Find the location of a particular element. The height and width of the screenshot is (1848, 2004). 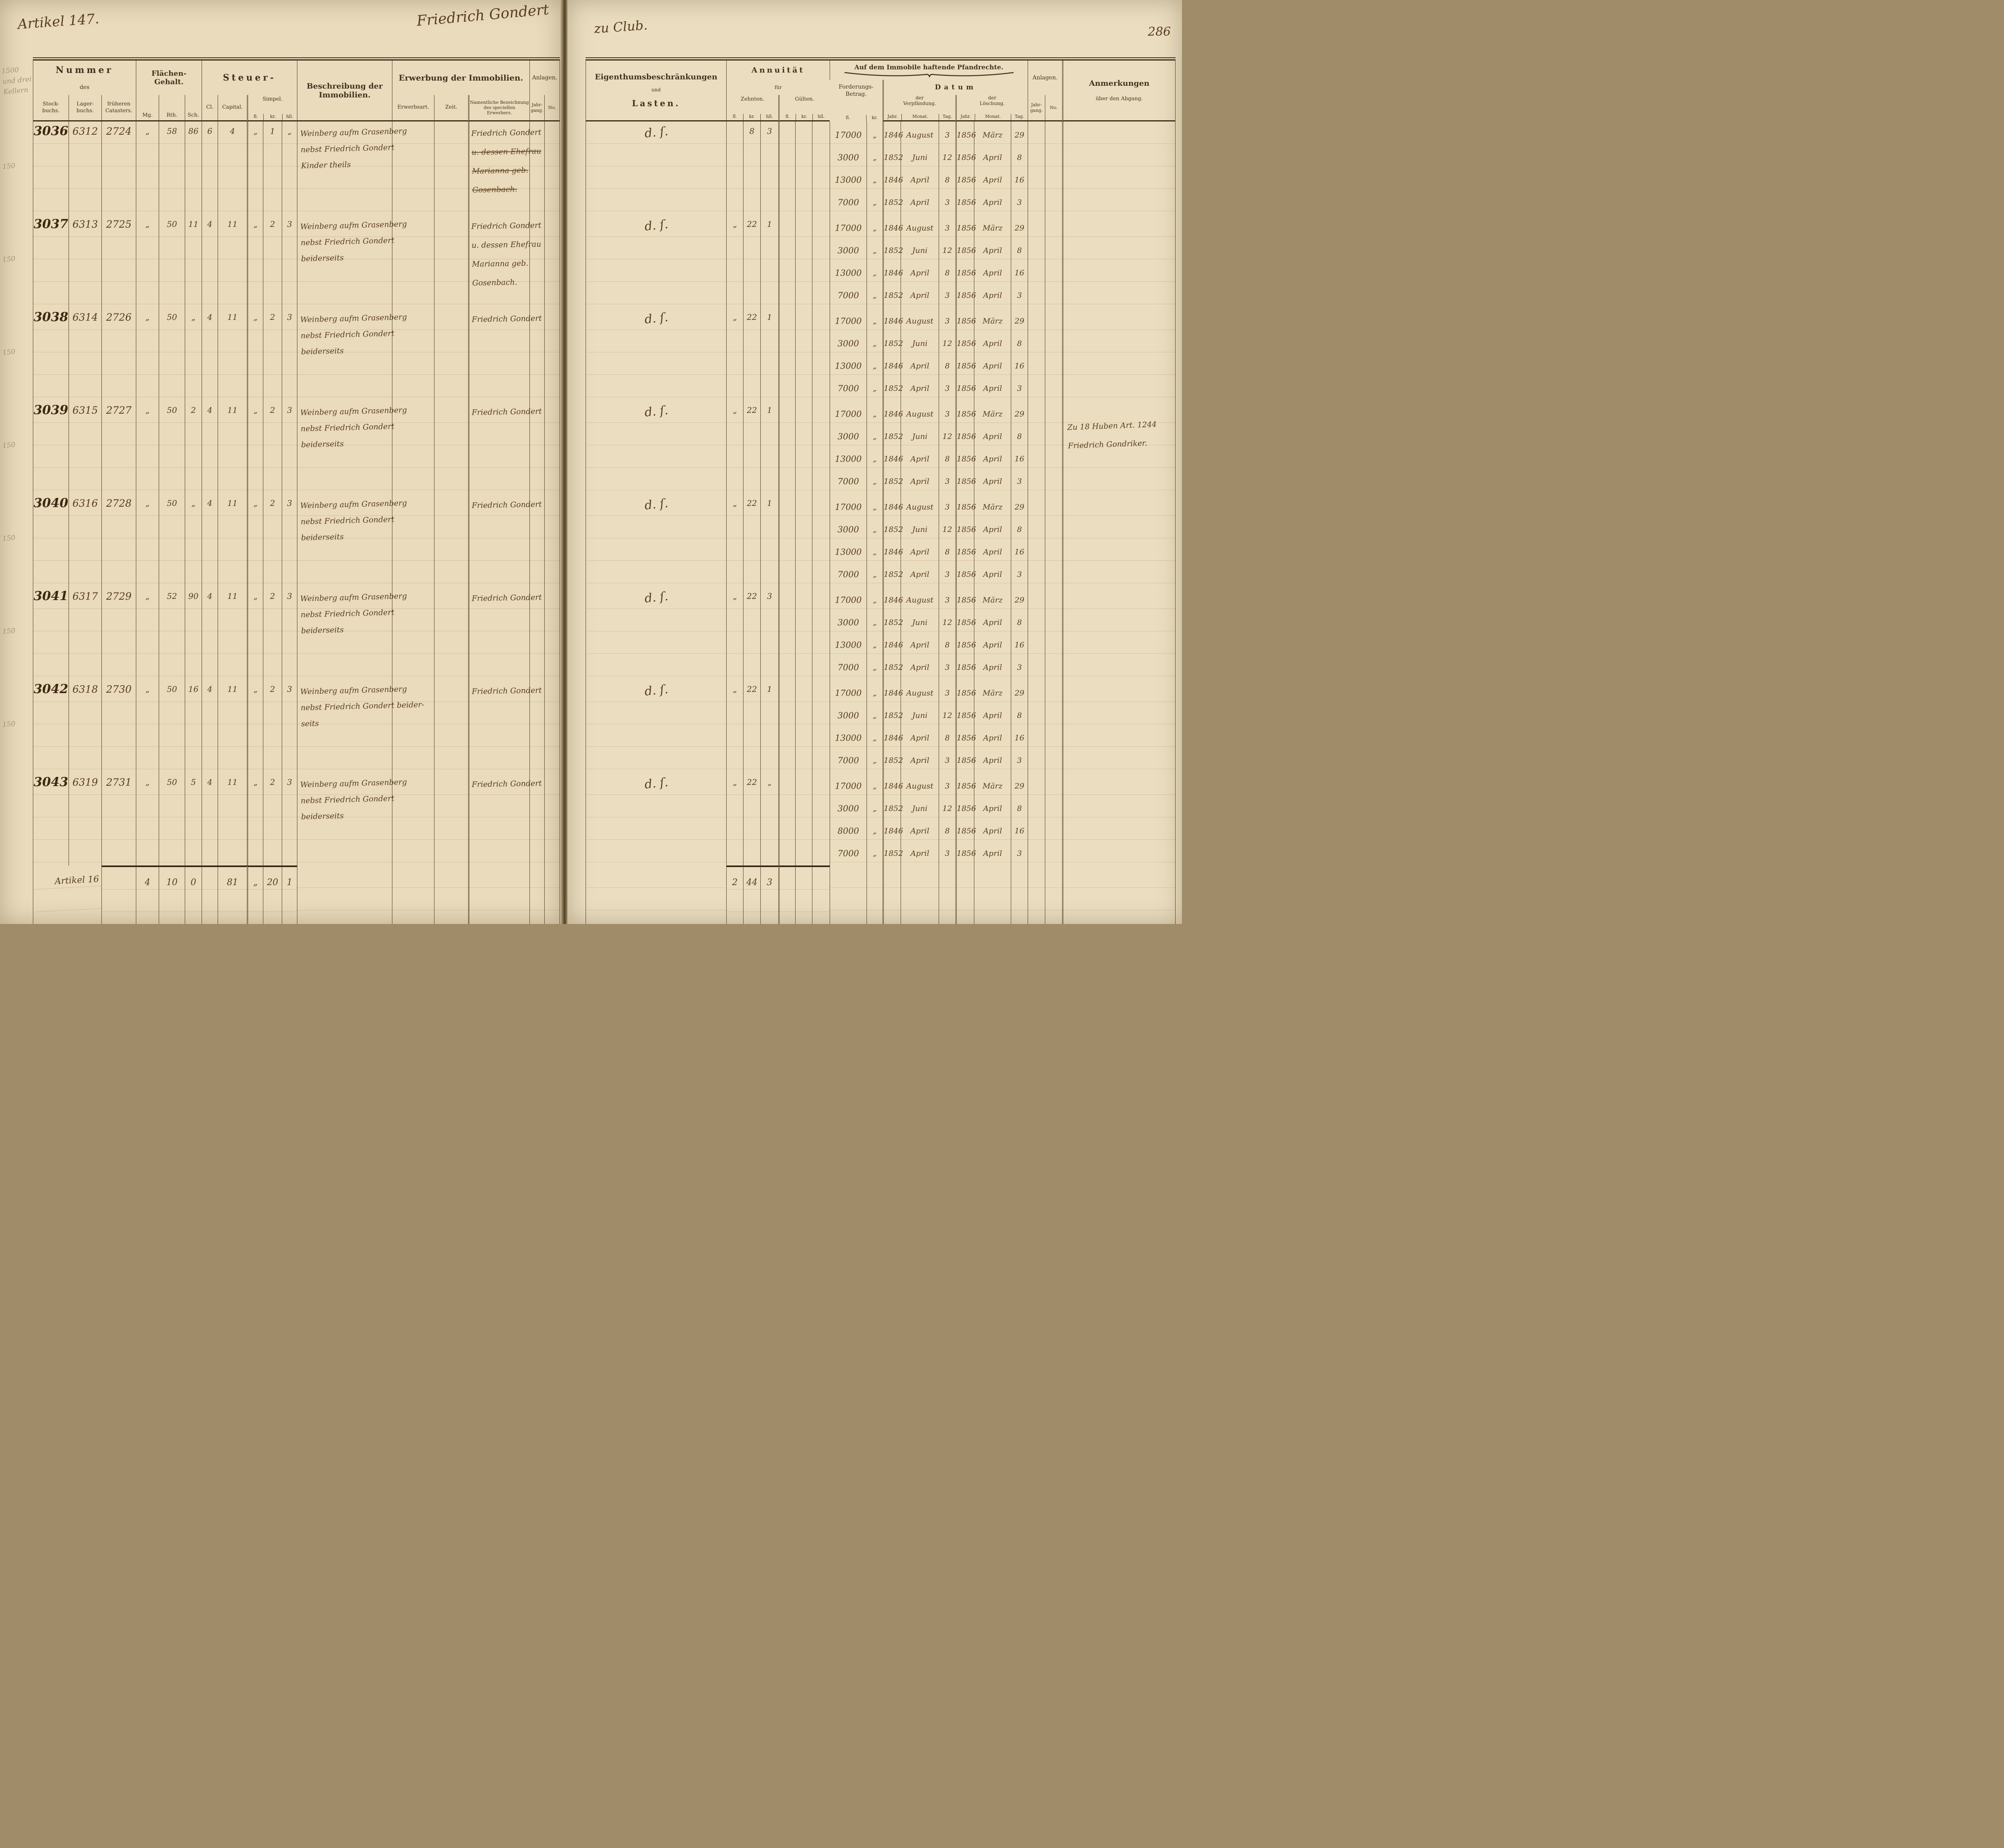

totals-spacer-besch is located at coordinates (344, 894).